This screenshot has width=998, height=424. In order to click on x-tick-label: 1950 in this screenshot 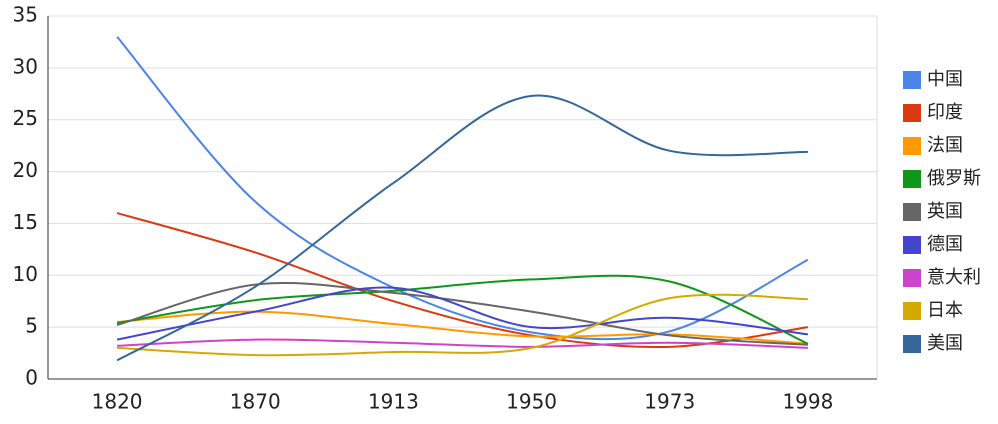, I will do `click(531, 402)`.